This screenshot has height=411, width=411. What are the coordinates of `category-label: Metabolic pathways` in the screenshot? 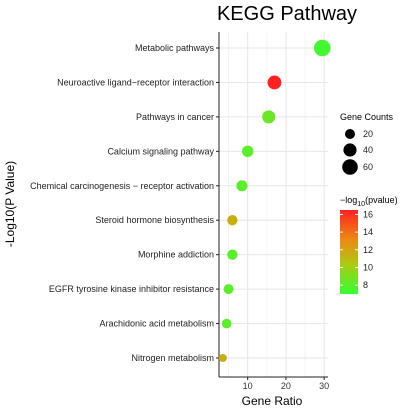 It's located at (175, 48).